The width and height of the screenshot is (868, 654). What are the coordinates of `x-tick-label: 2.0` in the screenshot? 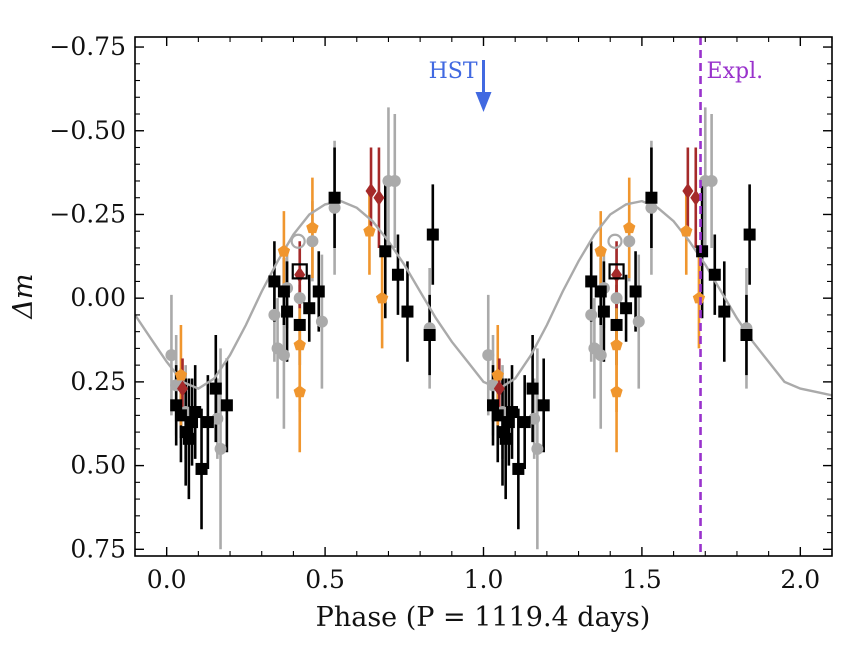 It's located at (800, 579).